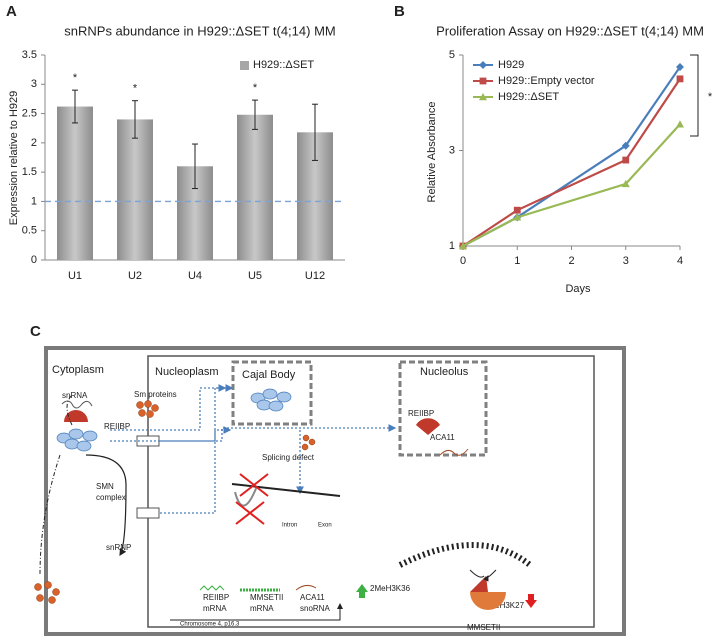 This screenshot has height=644, width=723. What do you see at coordinates (246, 496) in the screenshot?
I see `intron-shape` at bounding box center [246, 496].